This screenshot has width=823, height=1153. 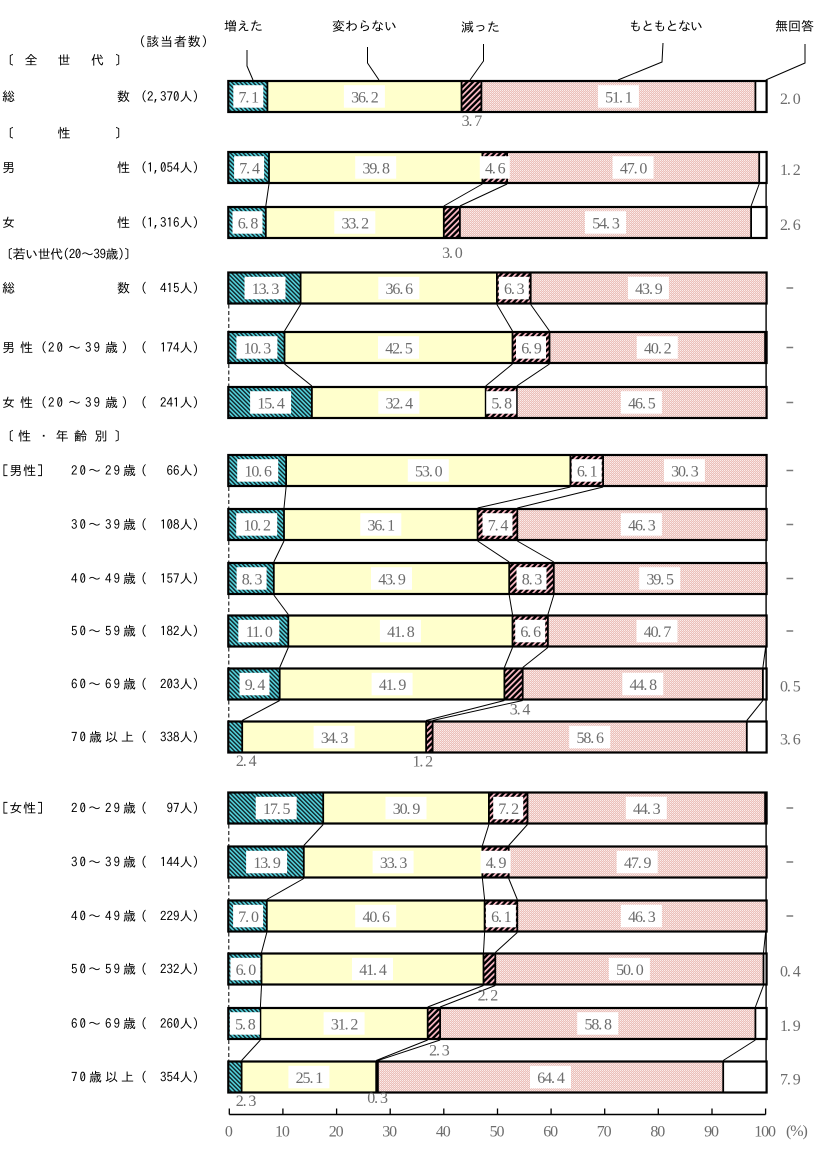 I want to click on svg-text: 42. 5, so click(x=399, y=349).